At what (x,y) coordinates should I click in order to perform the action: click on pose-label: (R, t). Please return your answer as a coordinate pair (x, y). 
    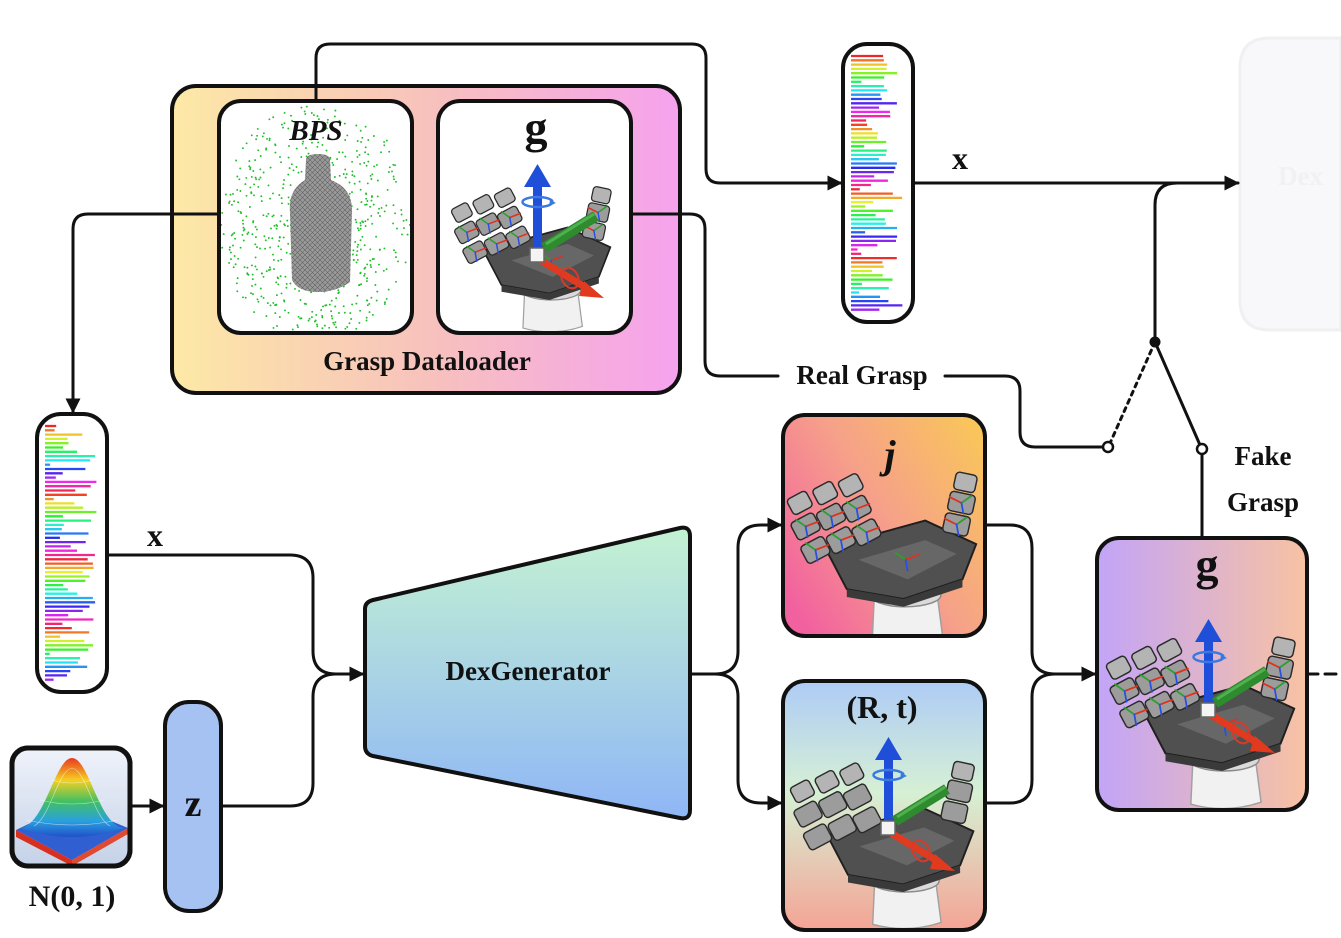
    Looking at the image, I should click on (881, 707).